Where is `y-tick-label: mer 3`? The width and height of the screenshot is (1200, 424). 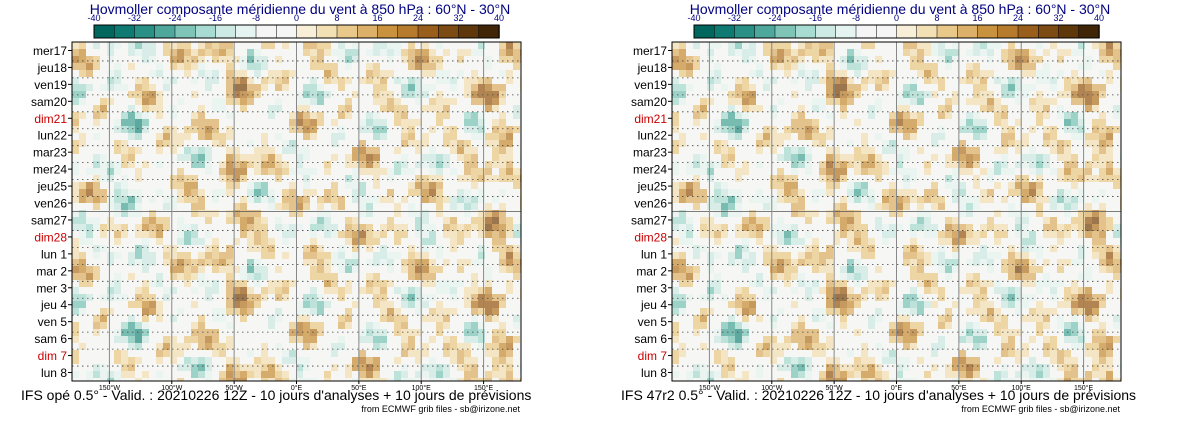 y-tick-label: mer 3 is located at coordinates (651, 288).